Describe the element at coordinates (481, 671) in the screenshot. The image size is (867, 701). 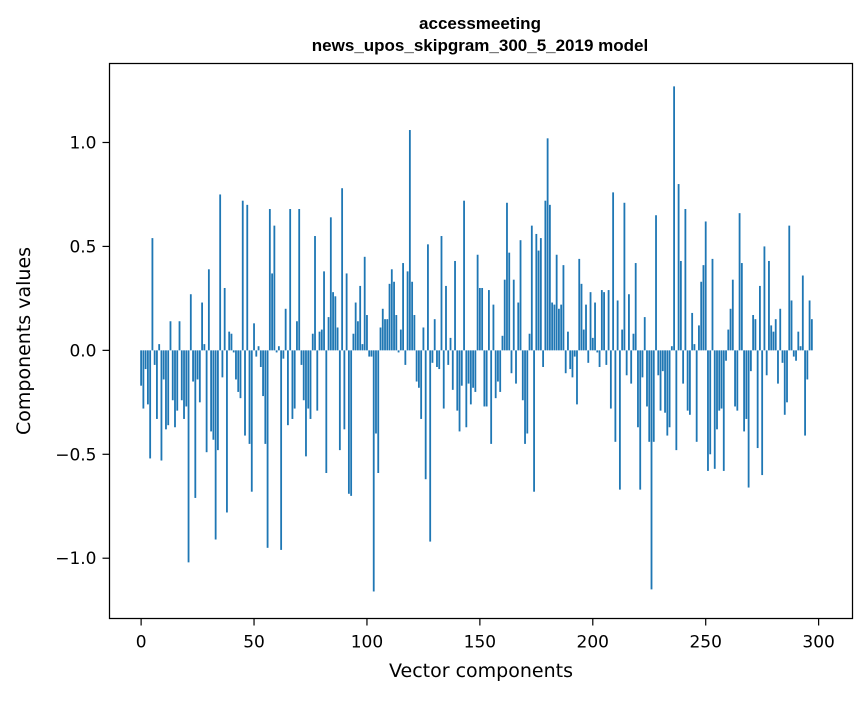
I see `x-axis-label: Vector components` at that location.